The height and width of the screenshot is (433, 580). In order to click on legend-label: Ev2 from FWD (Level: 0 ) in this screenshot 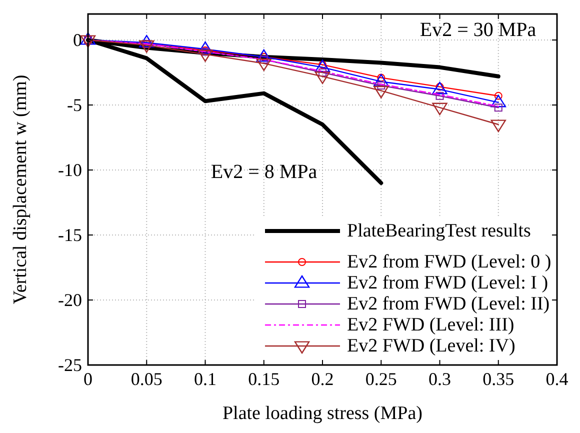, I will do `click(449, 262)`.